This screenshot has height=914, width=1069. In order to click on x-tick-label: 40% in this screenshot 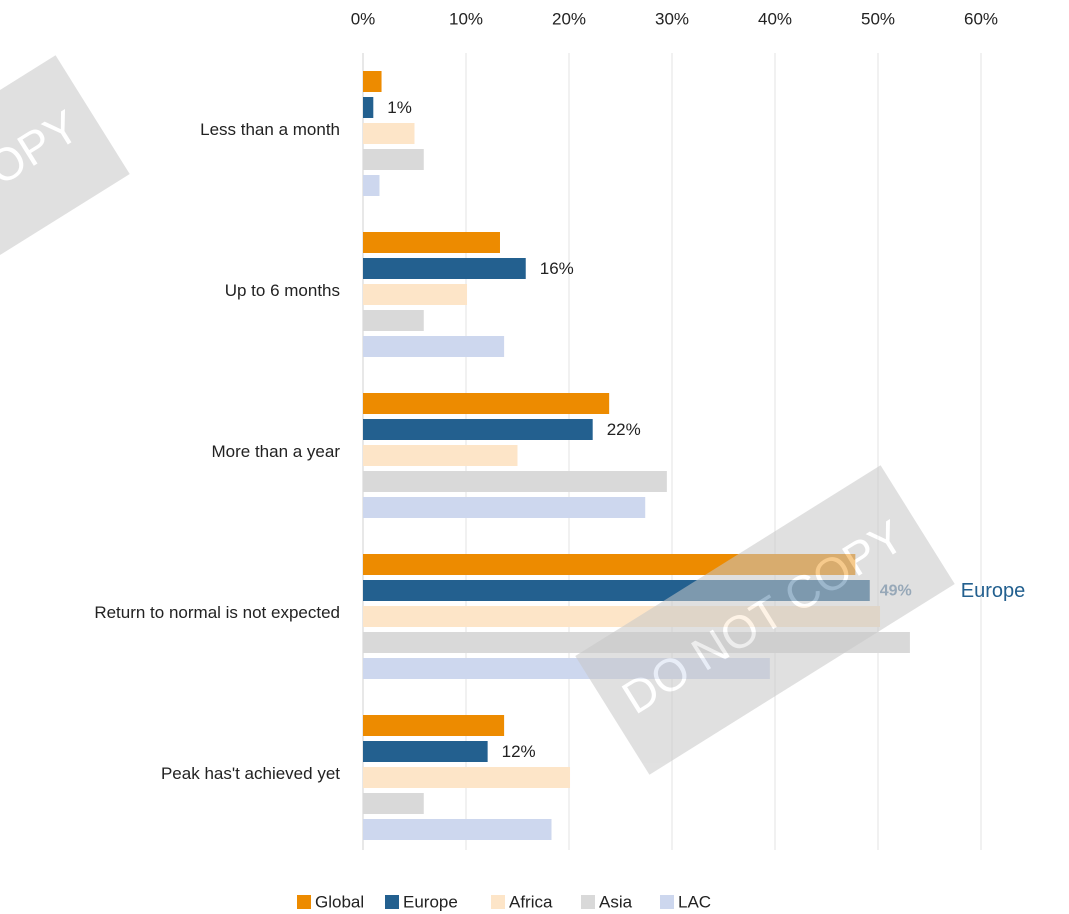, I will do `click(775, 18)`.